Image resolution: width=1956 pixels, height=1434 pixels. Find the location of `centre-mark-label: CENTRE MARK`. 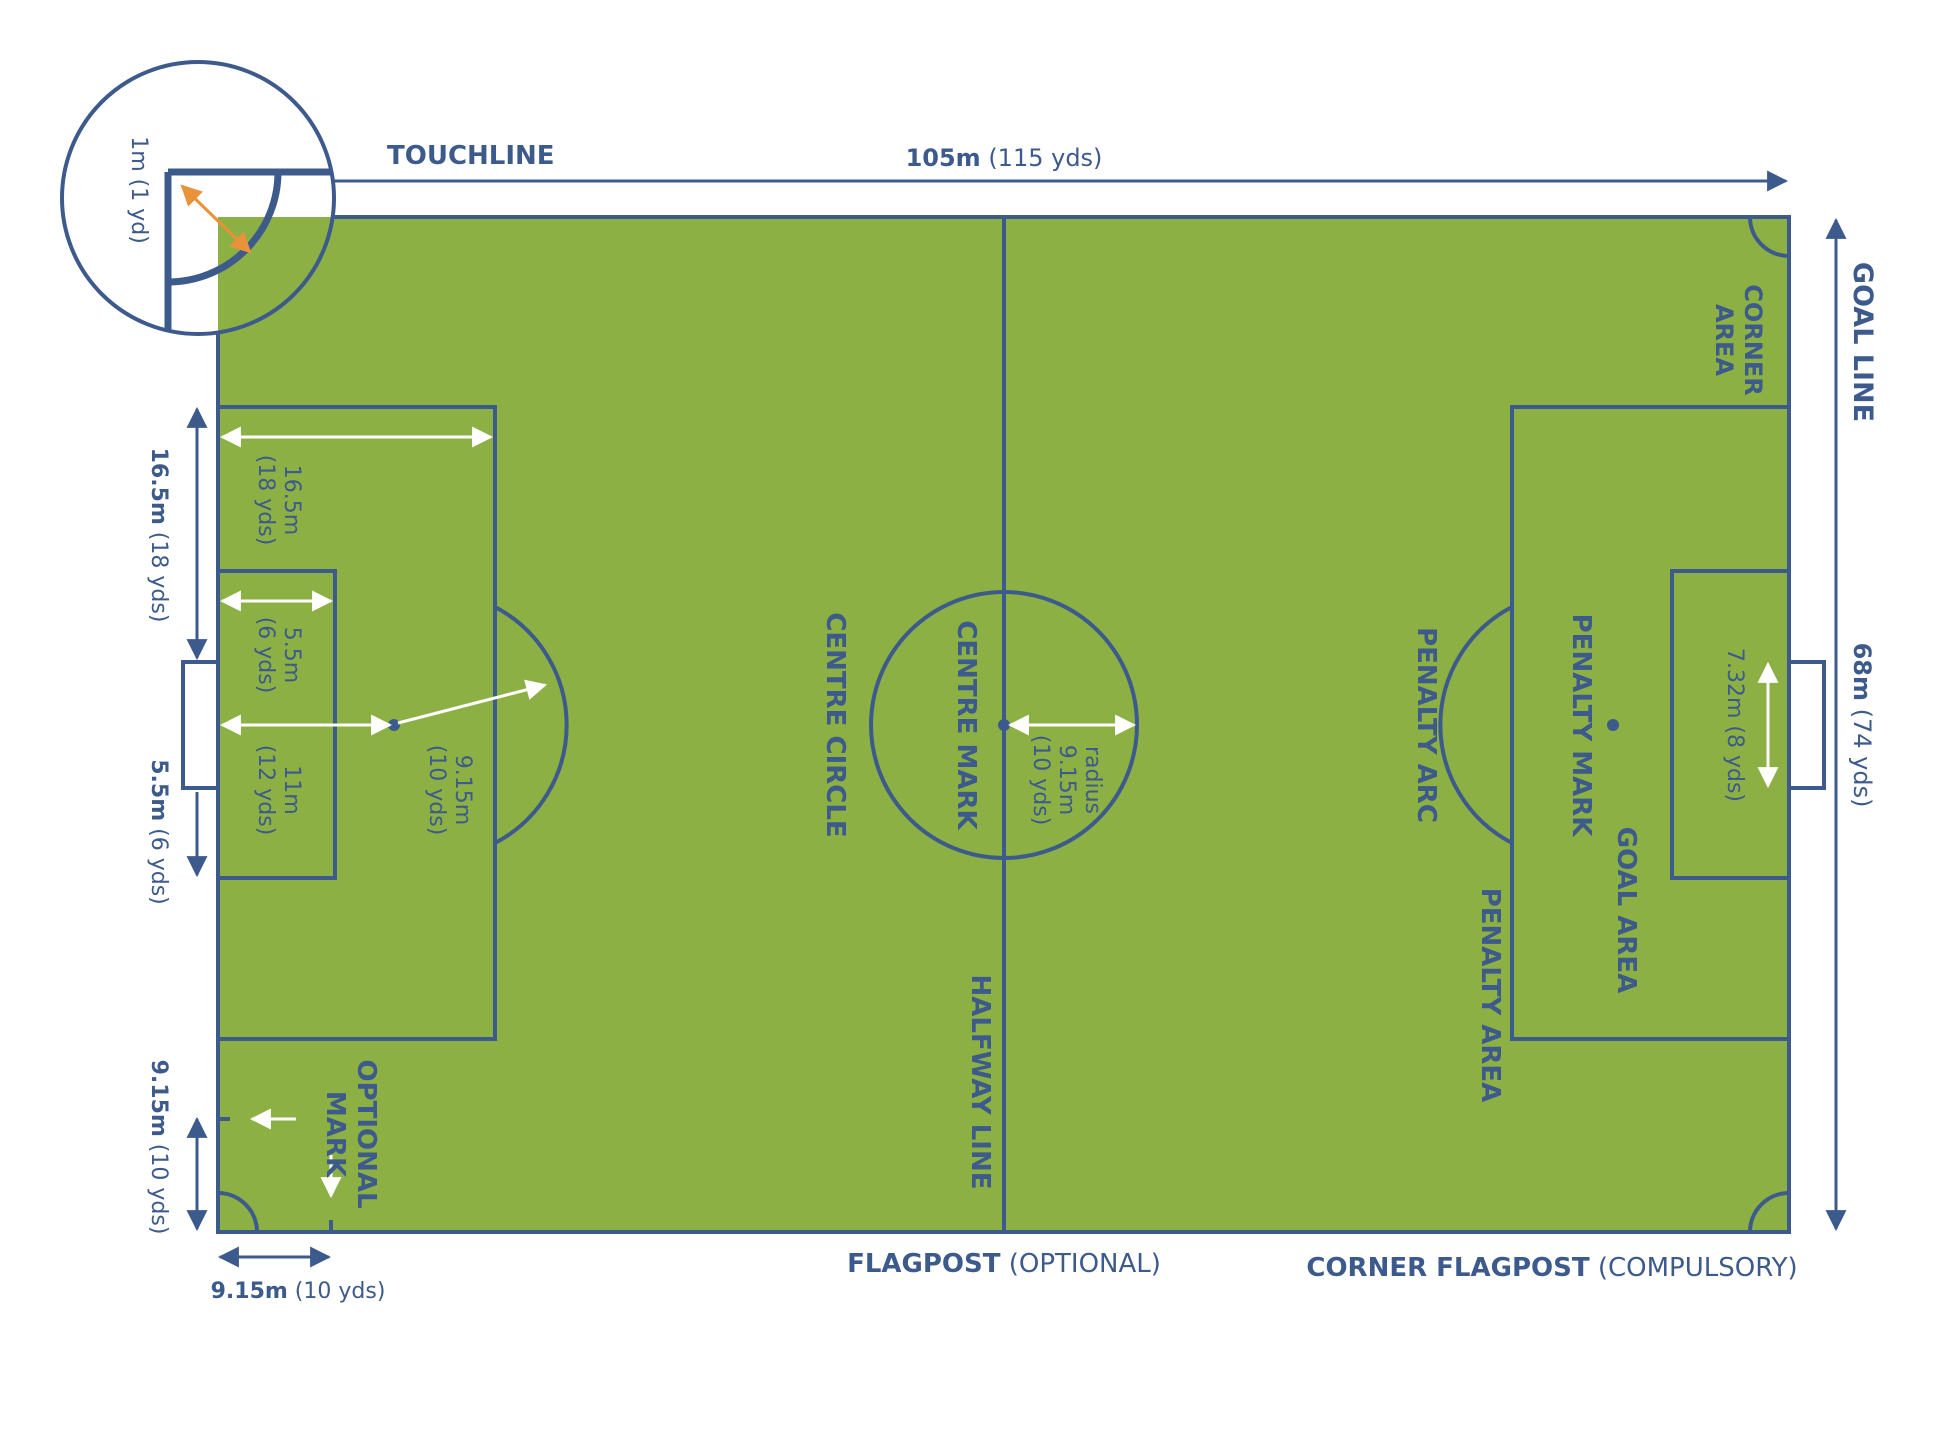

centre-mark-label: CENTRE MARK is located at coordinates (966, 725).